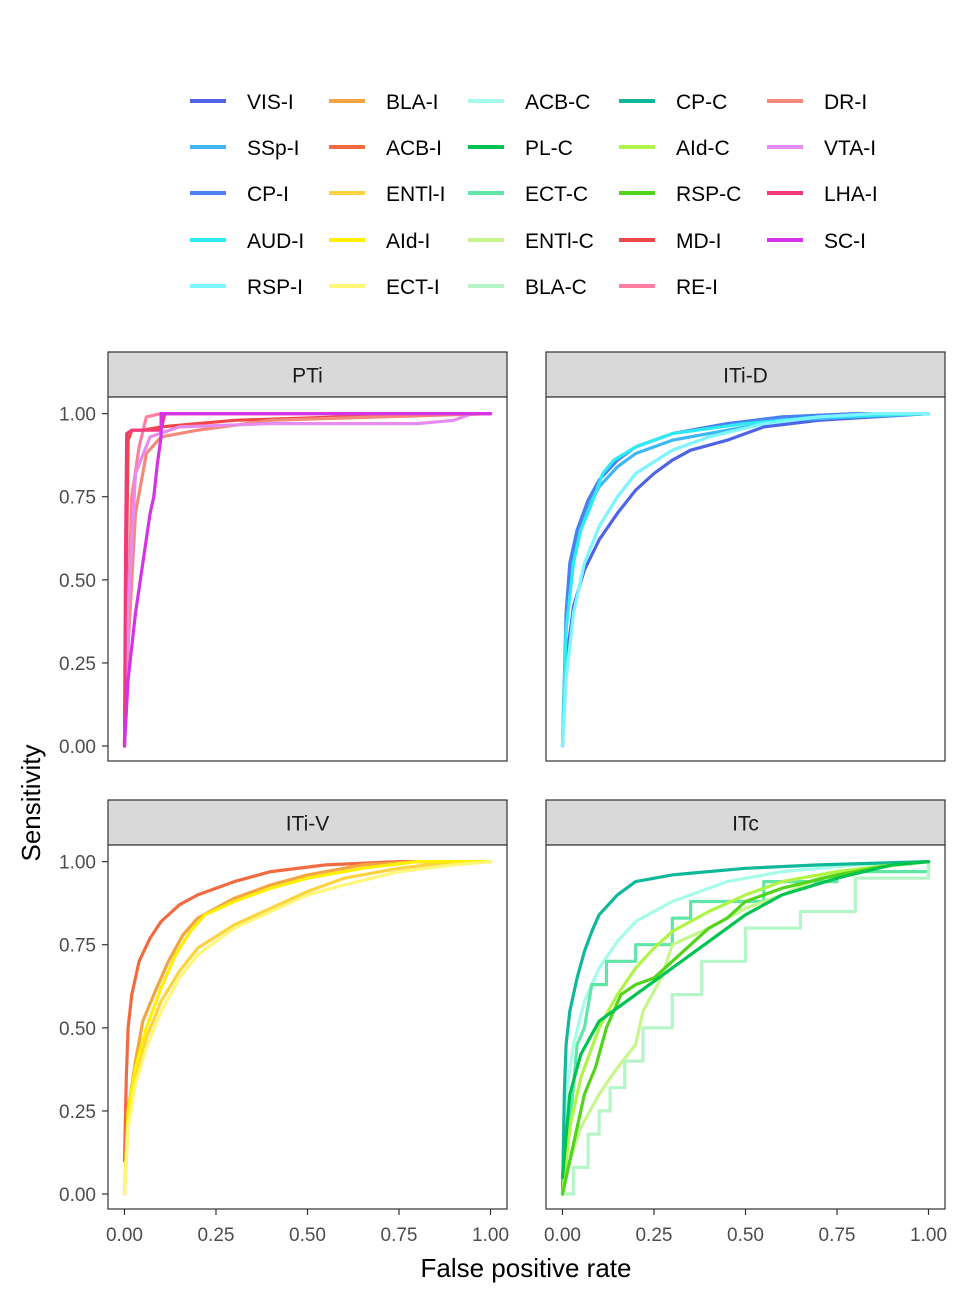 The width and height of the screenshot is (960, 1301). Describe the element at coordinates (699, 241) in the screenshot. I see `legend-label: MD-I` at that location.